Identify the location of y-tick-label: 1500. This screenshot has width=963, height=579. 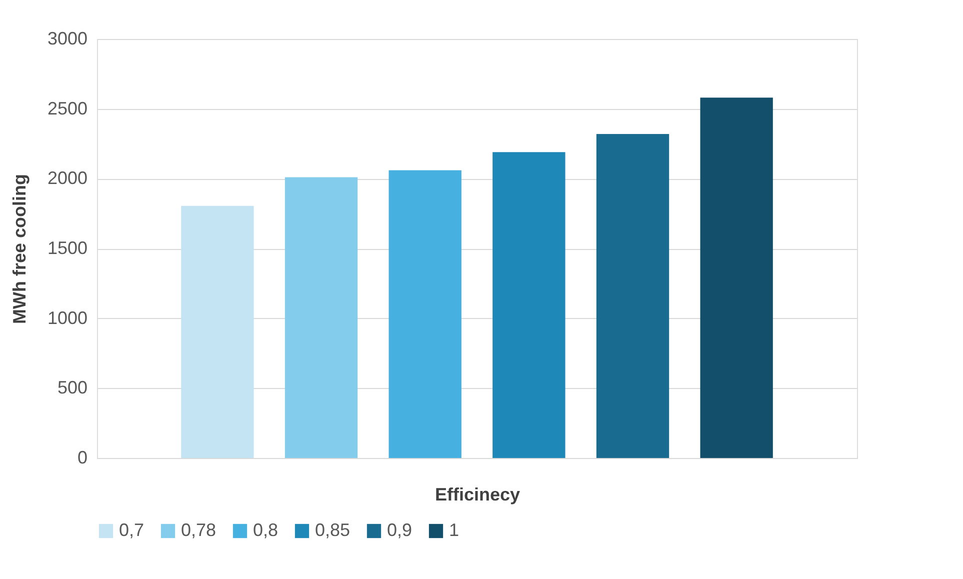
(67, 248).